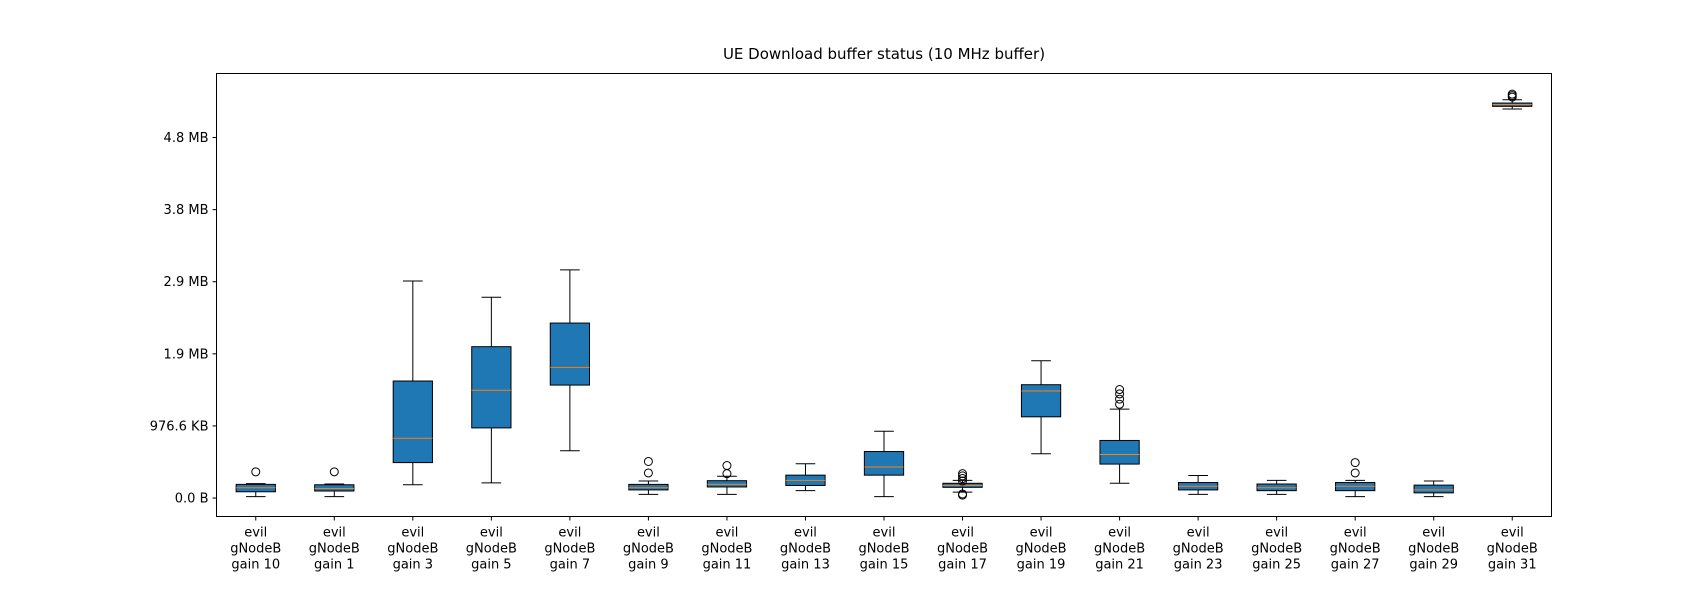 This screenshot has height=600, width=1700. What do you see at coordinates (192, 499) in the screenshot?
I see `y-tick-label: 0.0 B` at bounding box center [192, 499].